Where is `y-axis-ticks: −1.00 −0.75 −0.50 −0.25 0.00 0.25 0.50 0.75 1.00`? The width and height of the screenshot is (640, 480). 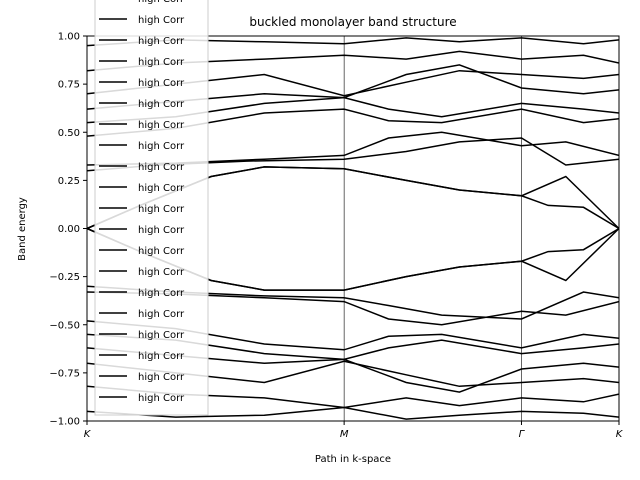 y-axis-ticks: −1.00 −0.75 −0.50 −0.25 0.00 0.25 0.50 0.75 1.00 is located at coordinates (68, 230).